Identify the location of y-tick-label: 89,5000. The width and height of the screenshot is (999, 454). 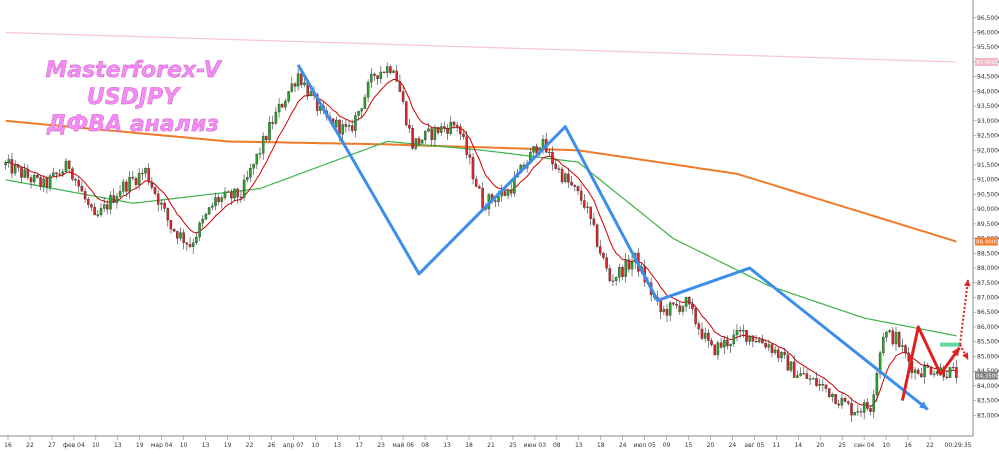
(988, 224).